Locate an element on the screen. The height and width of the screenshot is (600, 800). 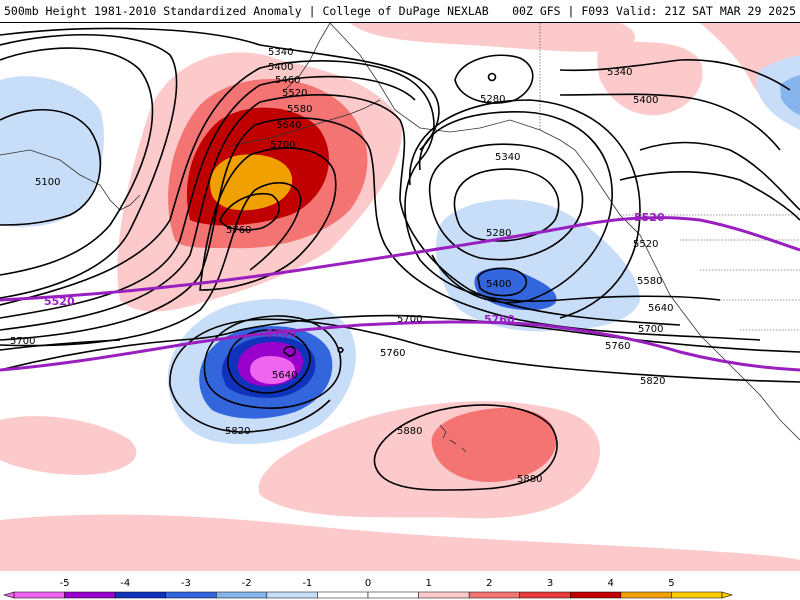
coast-aleutians is located at coordinates (305, 123).